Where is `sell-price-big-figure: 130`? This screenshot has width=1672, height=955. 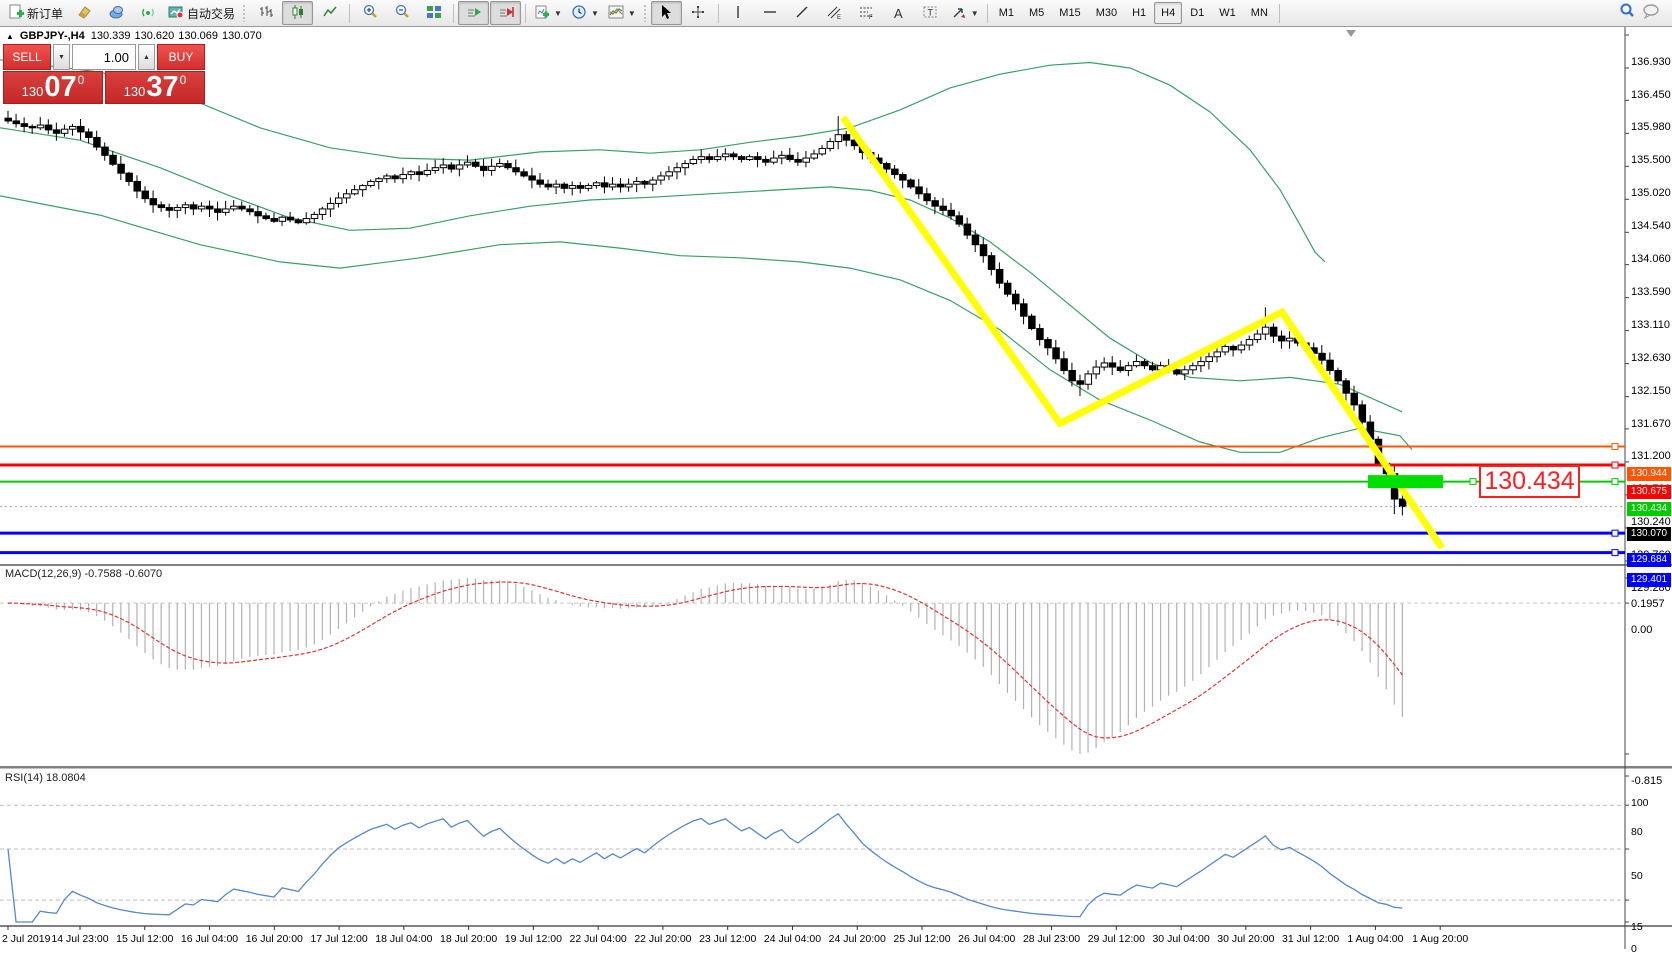
sell-price-big-figure: 130 is located at coordinates (32, 91).